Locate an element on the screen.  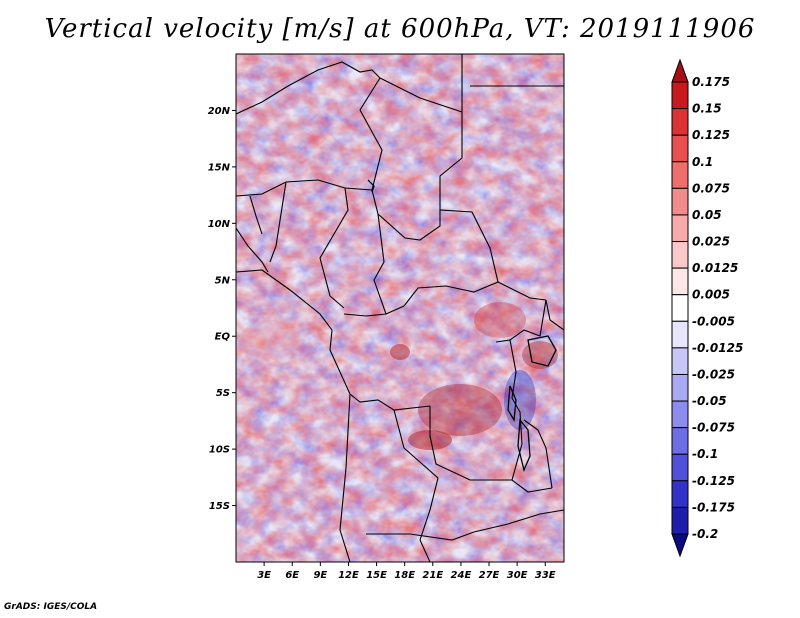
lon-tick-label: 15E is located at coordinates (376, 575).